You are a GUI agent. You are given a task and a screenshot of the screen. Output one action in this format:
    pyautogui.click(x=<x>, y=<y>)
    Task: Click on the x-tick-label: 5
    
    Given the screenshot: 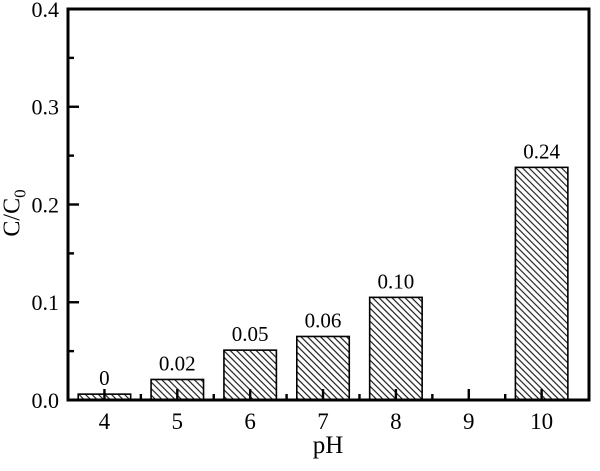 What is the action you would take?
    pyautogui.click(x=178, y=421)
    